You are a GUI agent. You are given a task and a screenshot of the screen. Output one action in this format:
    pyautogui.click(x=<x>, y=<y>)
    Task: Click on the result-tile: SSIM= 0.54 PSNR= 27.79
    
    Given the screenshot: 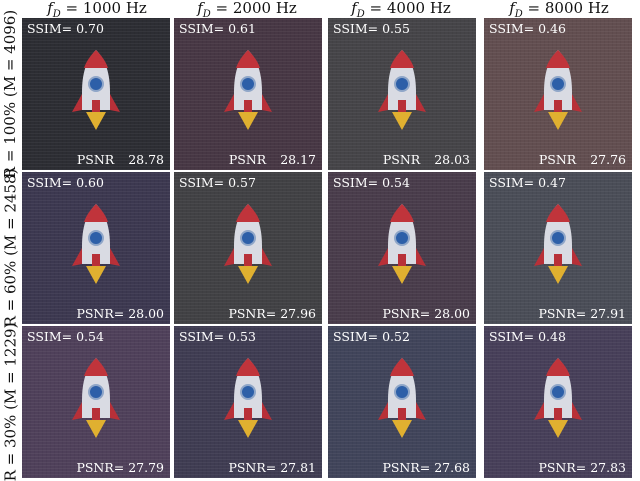 What is the action you would take?
    pyautogui.click(x=96, y=402)
    